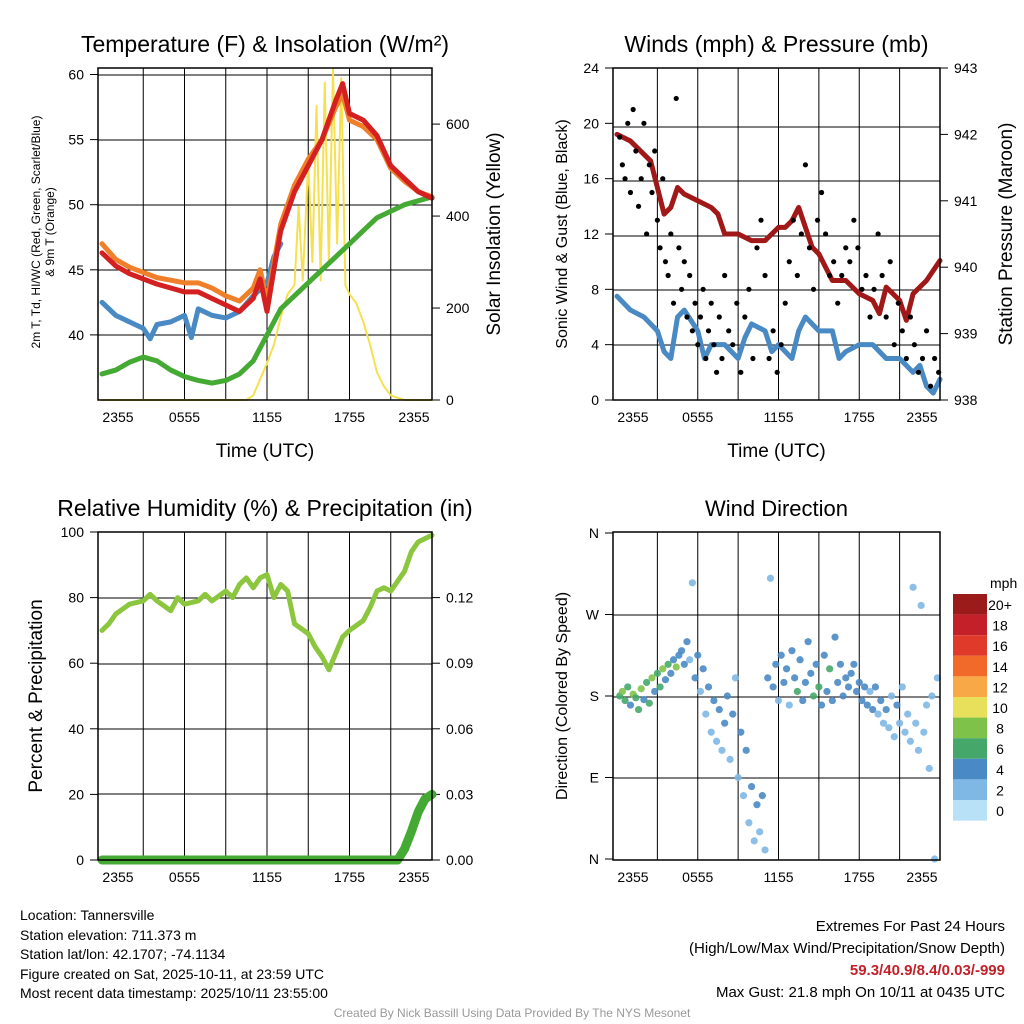  Describe the element at coordinates (76, 140) in the screenshot. I see `y-tick-label: 55` at that location.